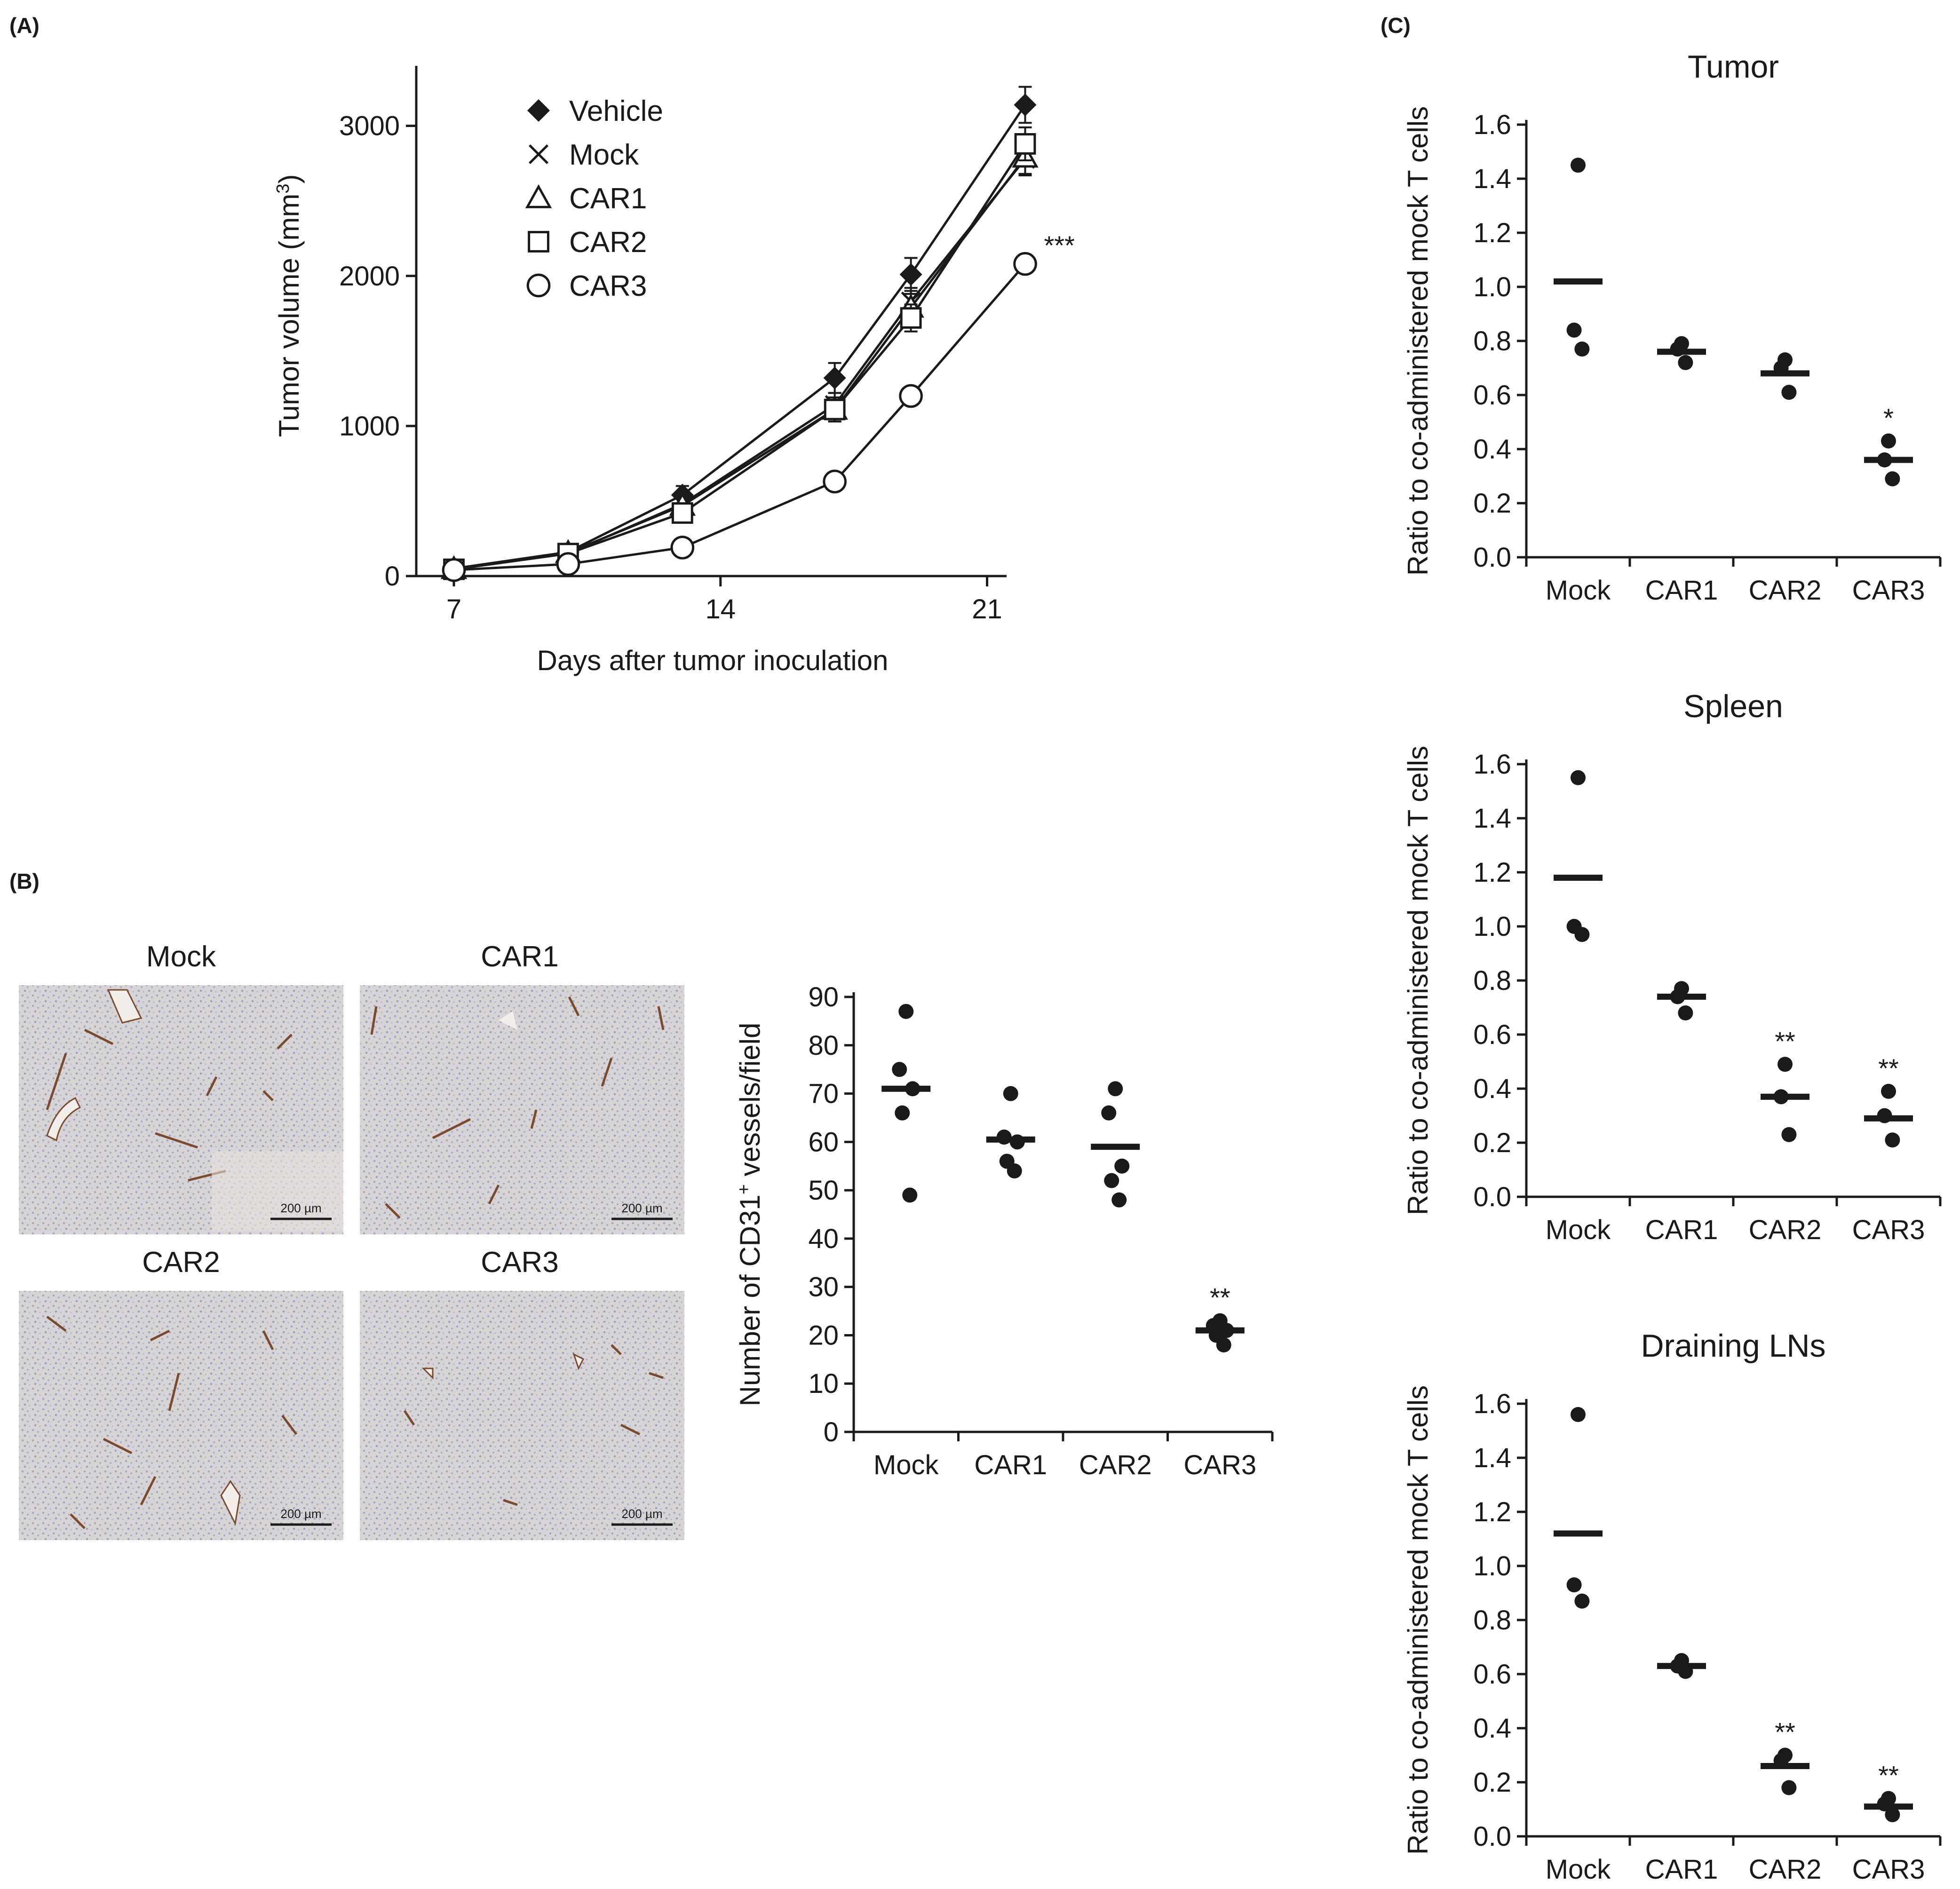  What do you see at coordinates (538, 196) in the screenshot?
I see `legend-marker-car1` at bounding box center [538, 196].